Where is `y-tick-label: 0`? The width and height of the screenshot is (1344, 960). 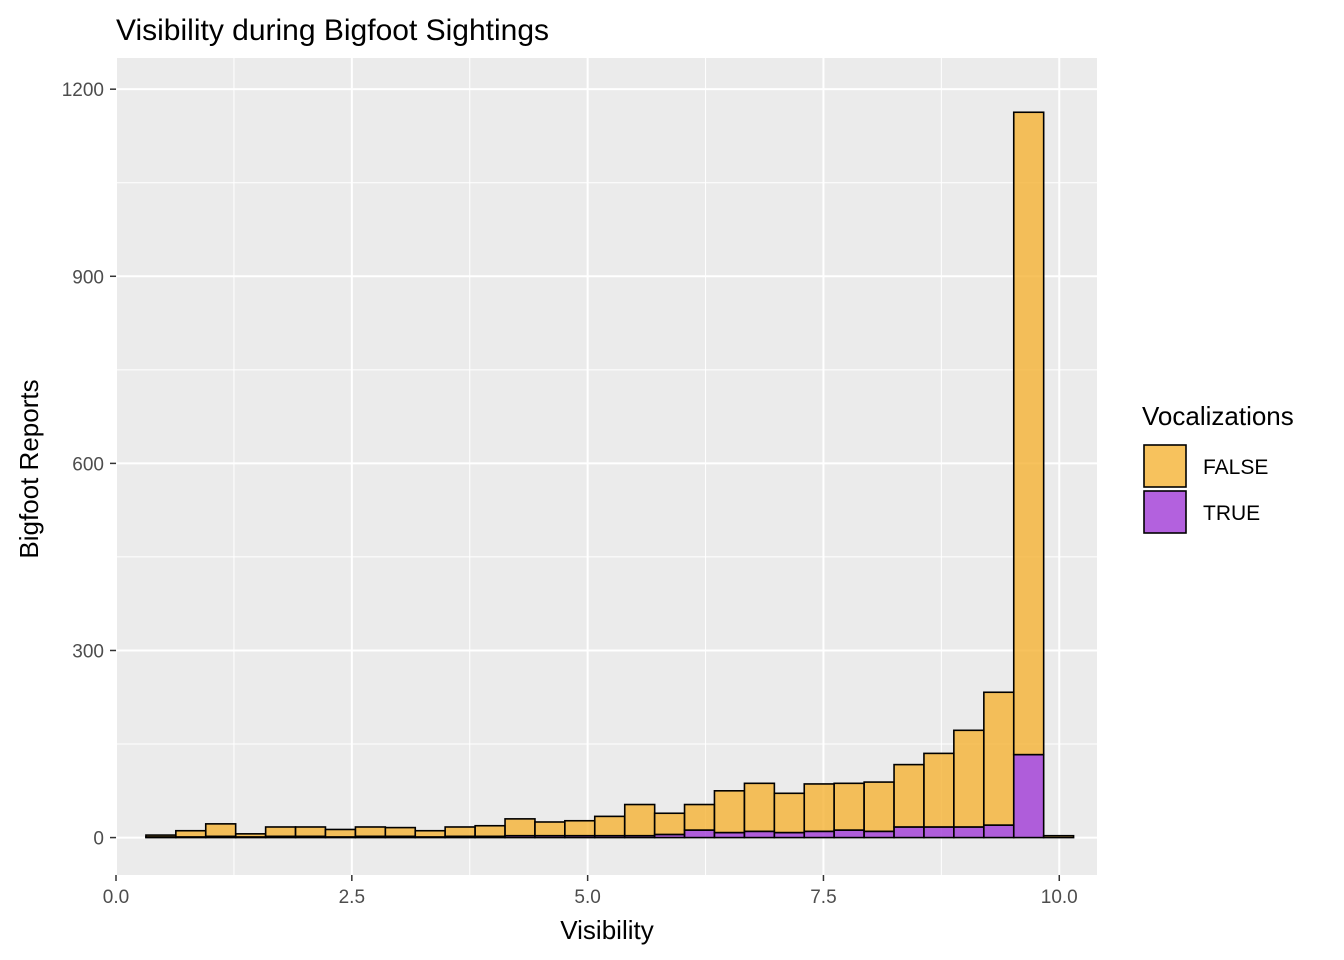 y-tick-label: 0 is located at coordinates (98, 839).